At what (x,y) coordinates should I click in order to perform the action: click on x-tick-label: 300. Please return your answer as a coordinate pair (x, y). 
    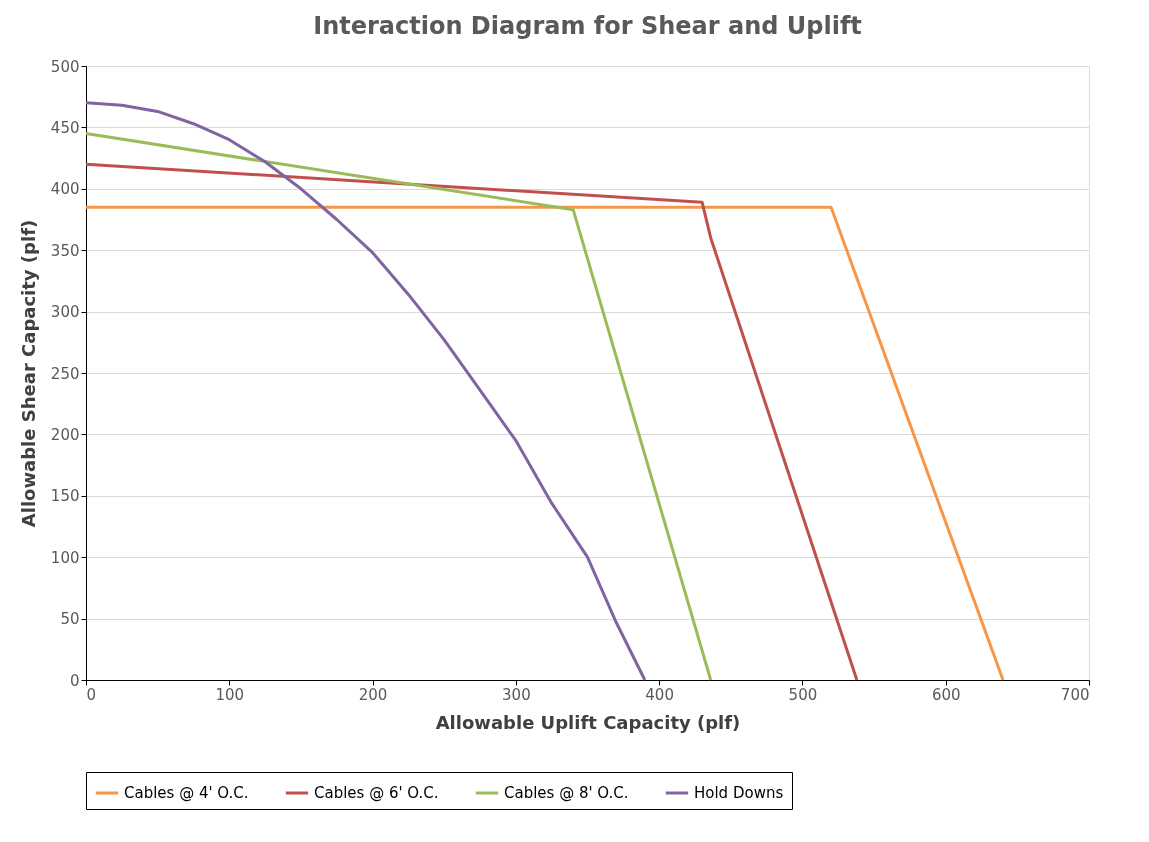
    Looking at the image, I should click on (516, 694).